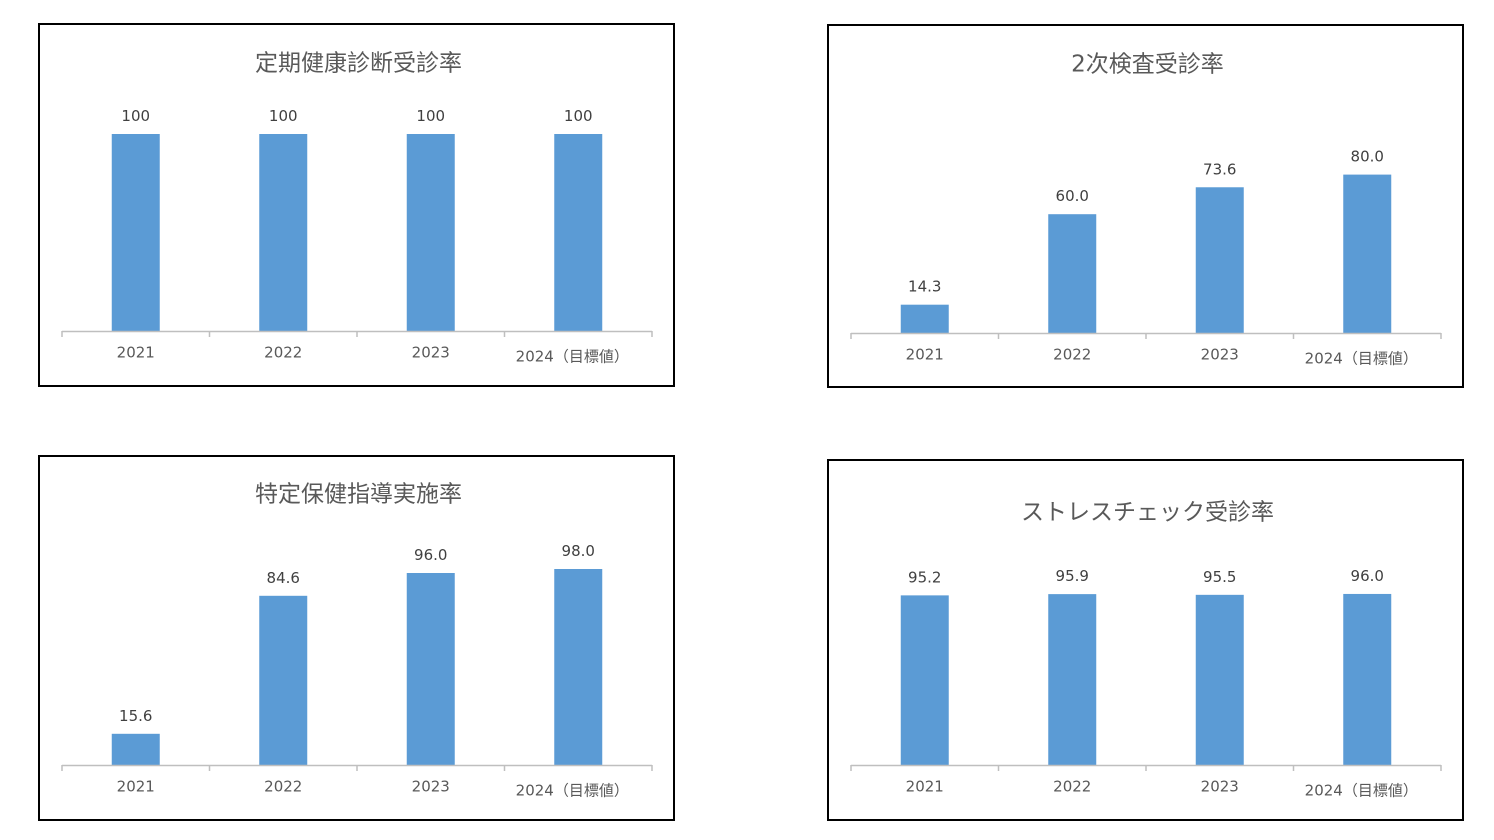 The width and height of the screenshot is (1494, 840). What do you see at coordinates (1219, 169) in the screenshot?
I see `data-label: 73.6` at bounding box center [1219, 169].